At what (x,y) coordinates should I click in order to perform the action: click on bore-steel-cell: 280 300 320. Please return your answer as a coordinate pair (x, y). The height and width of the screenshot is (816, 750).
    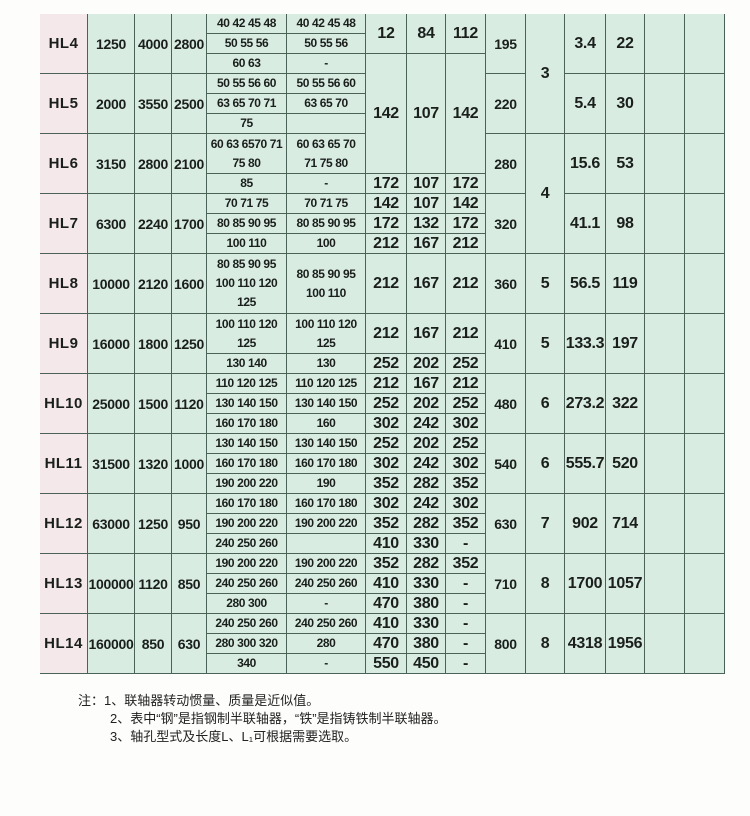
    Looking at the image, I should click on (247, 644).